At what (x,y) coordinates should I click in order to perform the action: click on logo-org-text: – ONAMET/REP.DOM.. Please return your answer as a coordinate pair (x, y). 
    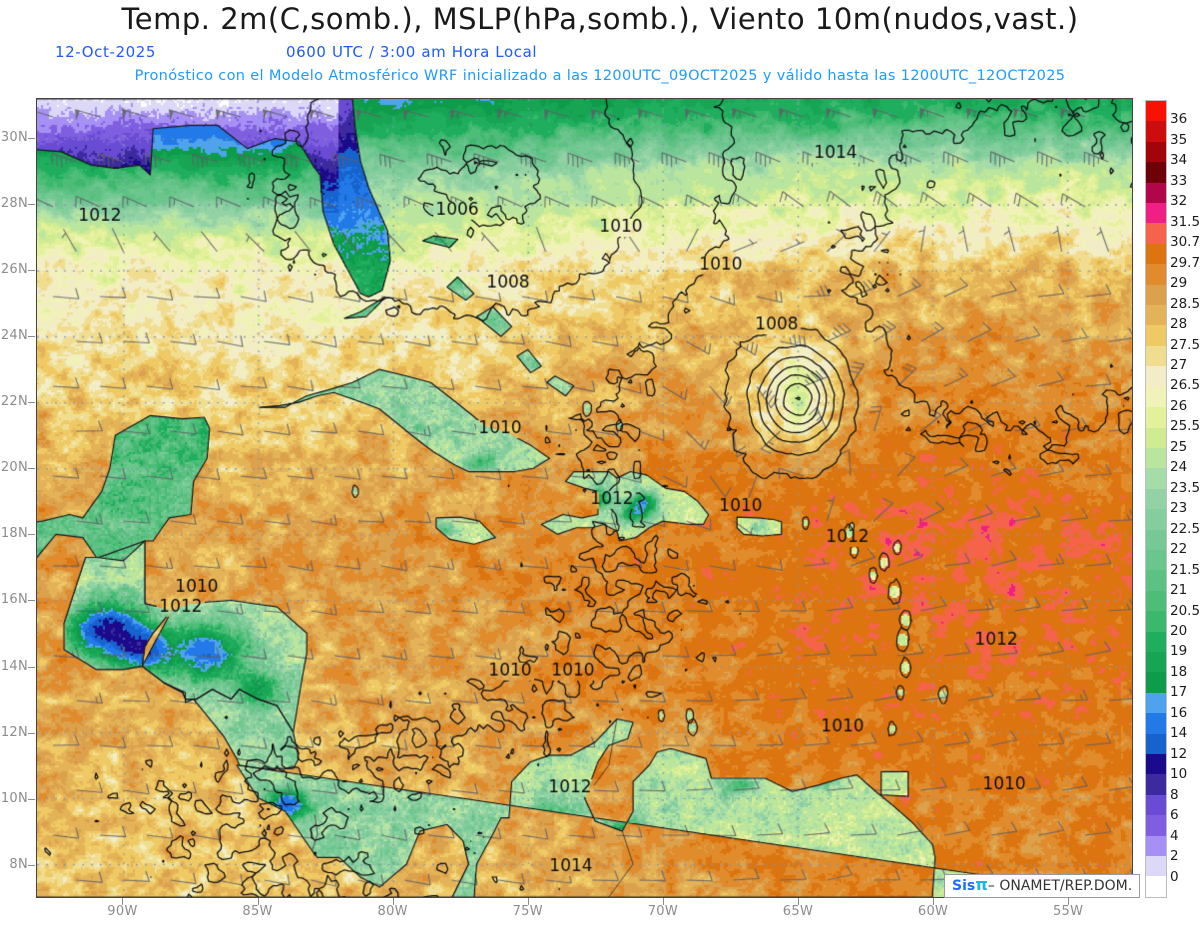
    Looking at the image, I should click on (1060, 886).